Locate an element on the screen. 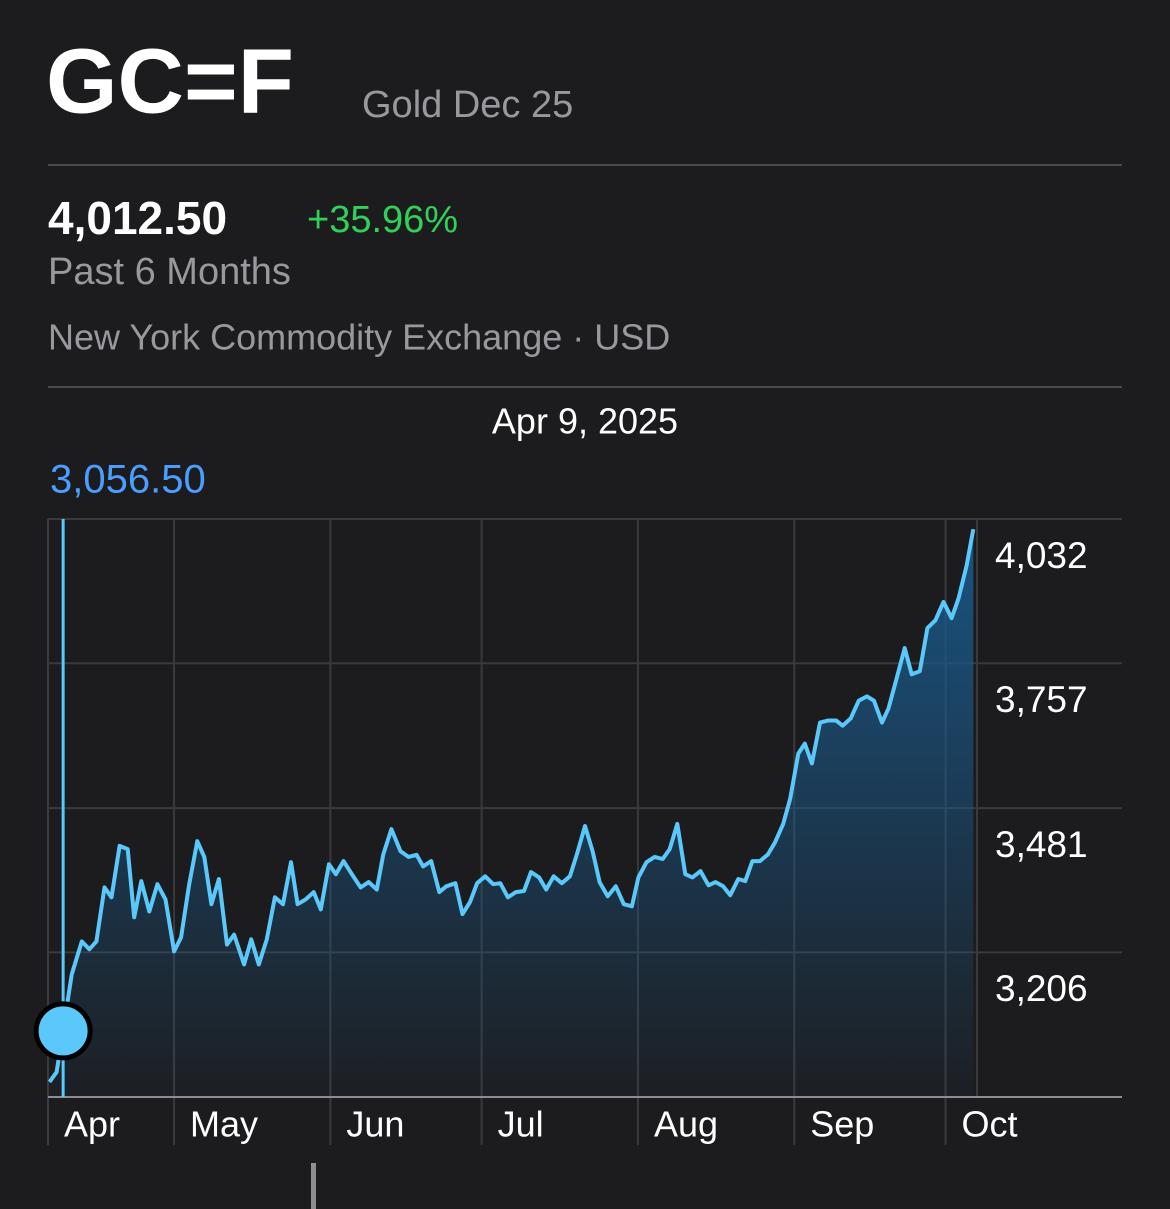 This screenshot has width=1170, height=1209. y-tick-label: 3,206 is located at coordinates (1041, 988).